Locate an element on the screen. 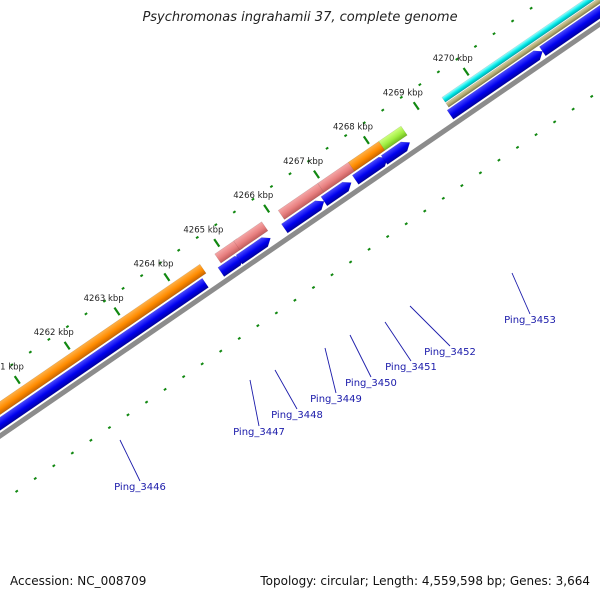  region-bar is located at coordinates (520, 51).